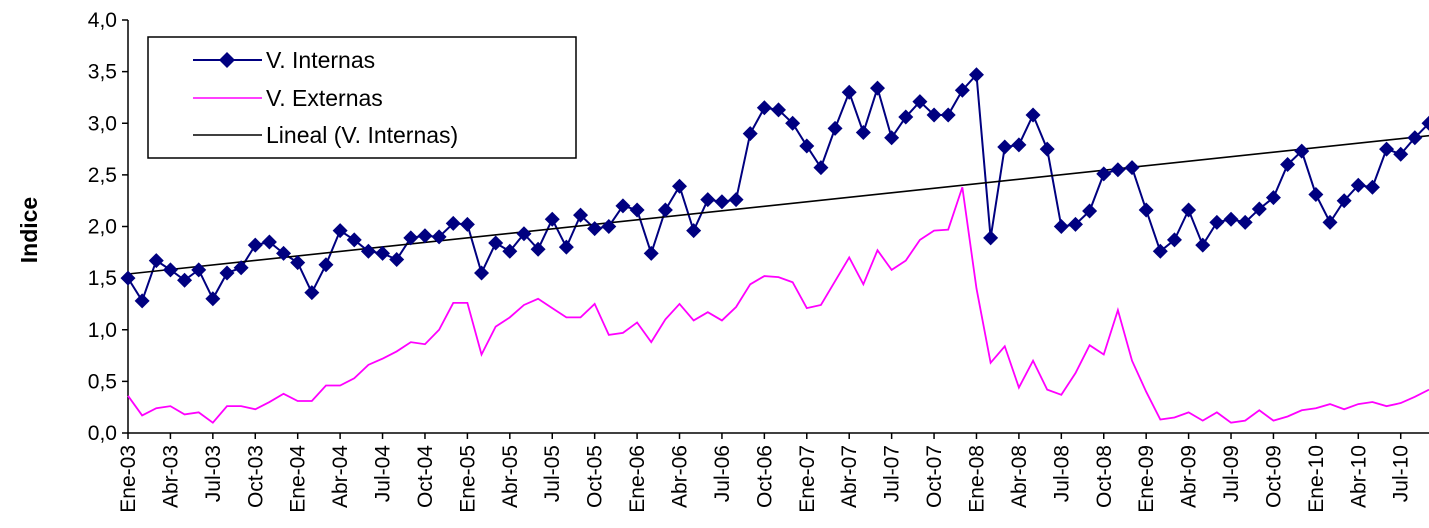 This screenshot has height=528, width=1429. What do you see at coordinates (320, 60) in the screenshot?
I see `legend-label-v-internas: V. Internas` at bounding box center [320, 60].